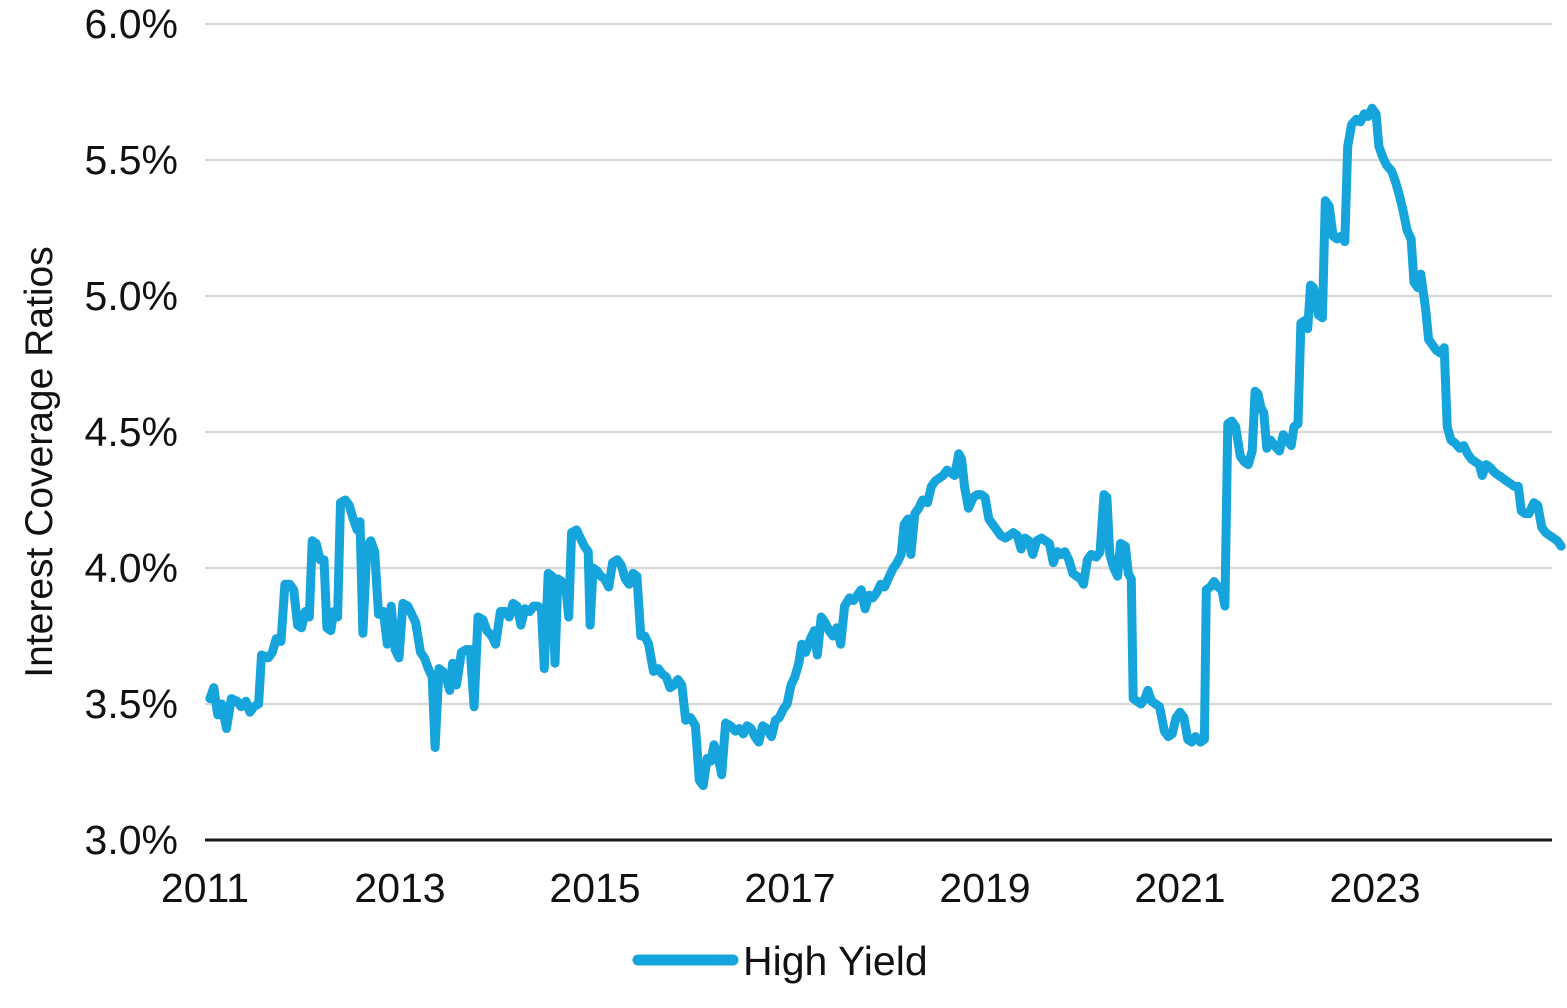 The height and width of the screenshot is (1008, 1567). I want to click on y-axis-tick-labels: 6.0% 5.5% 5.0% 4.5% 4.0% 3.5% 3.0%, so click(131, 432).